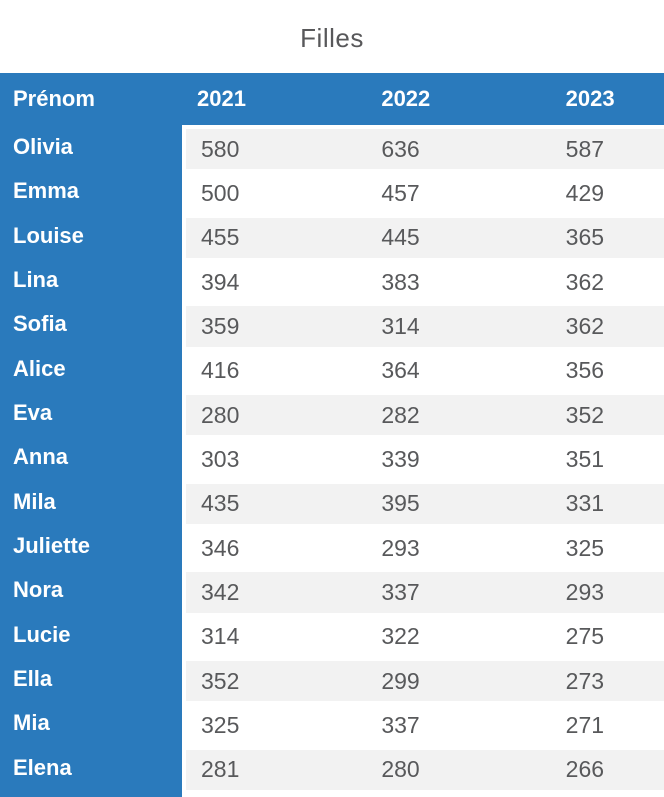 The height and width of the screenshot is (797, 664). What do you see at coordinates (458, 324) in the screenshot?
I see `value-cell-2022: 314` at bounding box center [458, 324].